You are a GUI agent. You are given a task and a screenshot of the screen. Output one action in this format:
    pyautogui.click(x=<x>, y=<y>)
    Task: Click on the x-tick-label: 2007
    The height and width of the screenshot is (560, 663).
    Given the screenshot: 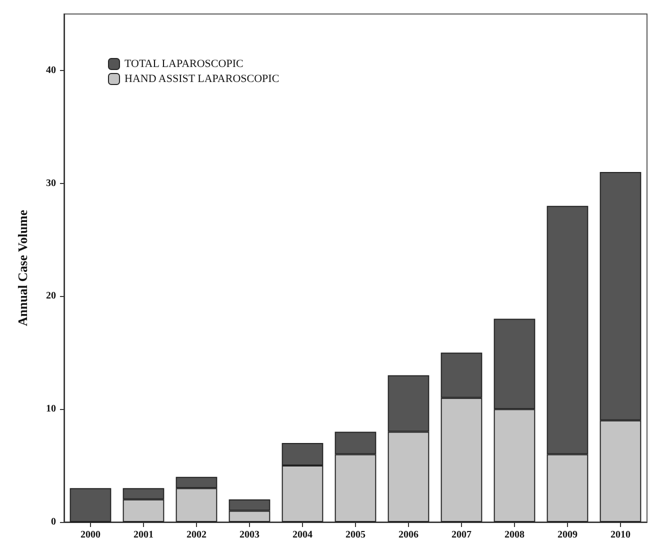 What is the action you would take?
    pyautogui.click(x=462, y=535)
    